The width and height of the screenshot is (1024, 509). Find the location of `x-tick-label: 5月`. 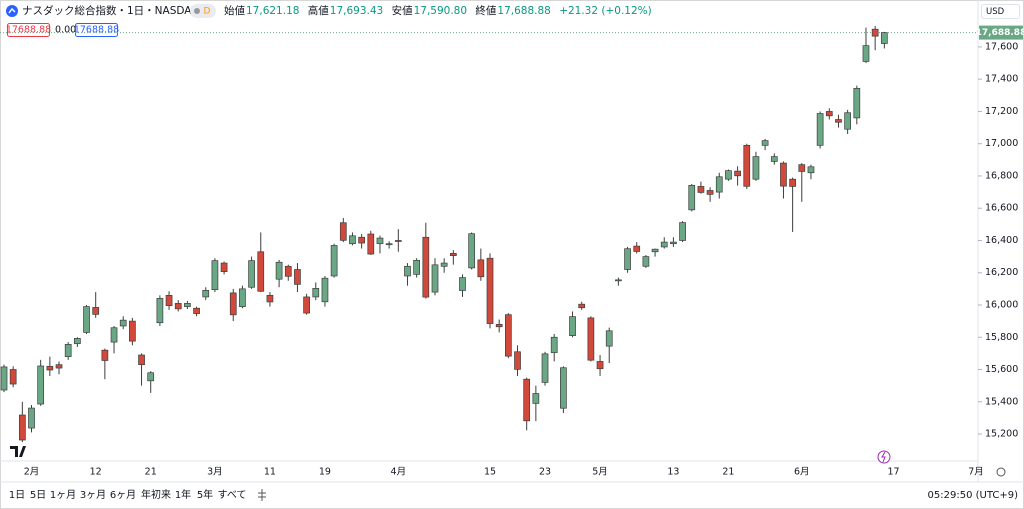

x-tick-label: 5月 is located at coordinates (600, 472).